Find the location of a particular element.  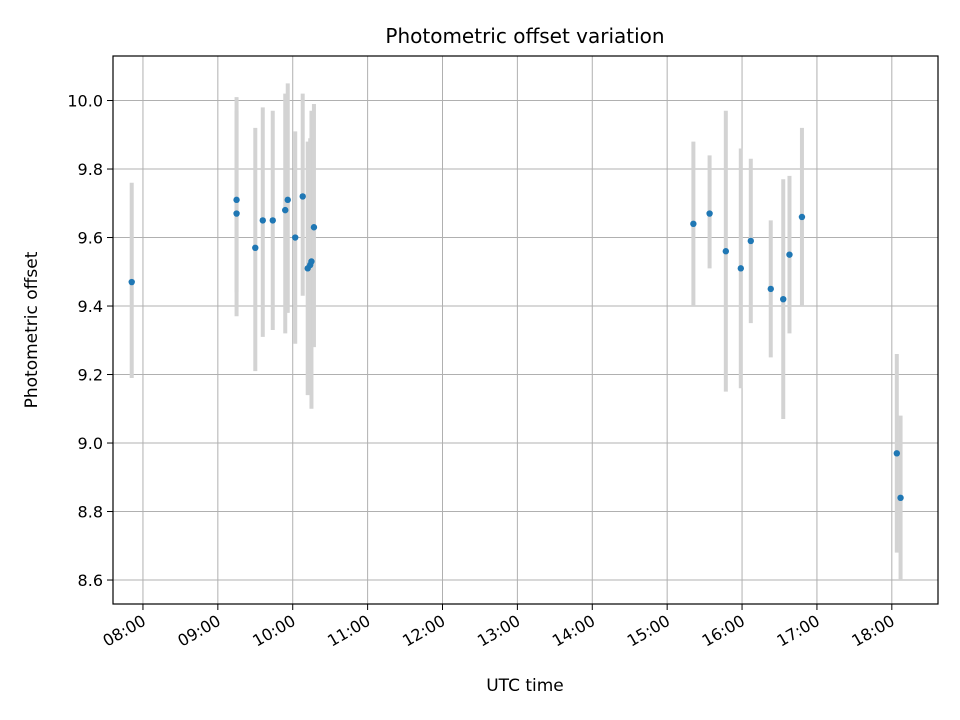

y-tick-label: 9.6 is located at coordinates (90, 238).